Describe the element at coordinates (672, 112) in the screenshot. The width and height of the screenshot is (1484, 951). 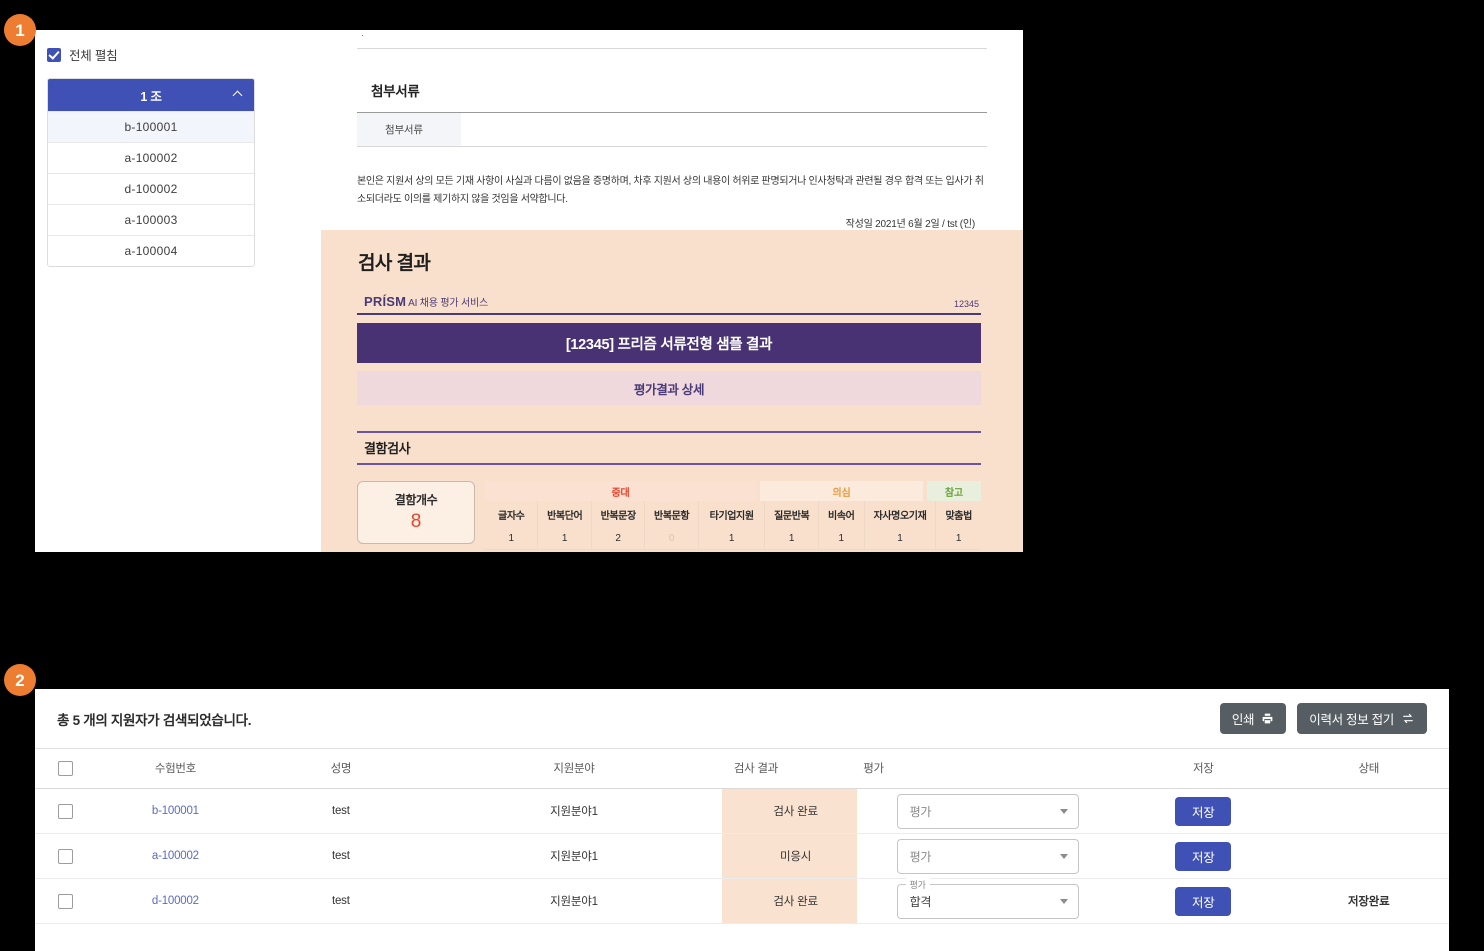
I see `attachments-top-rule` at that location.